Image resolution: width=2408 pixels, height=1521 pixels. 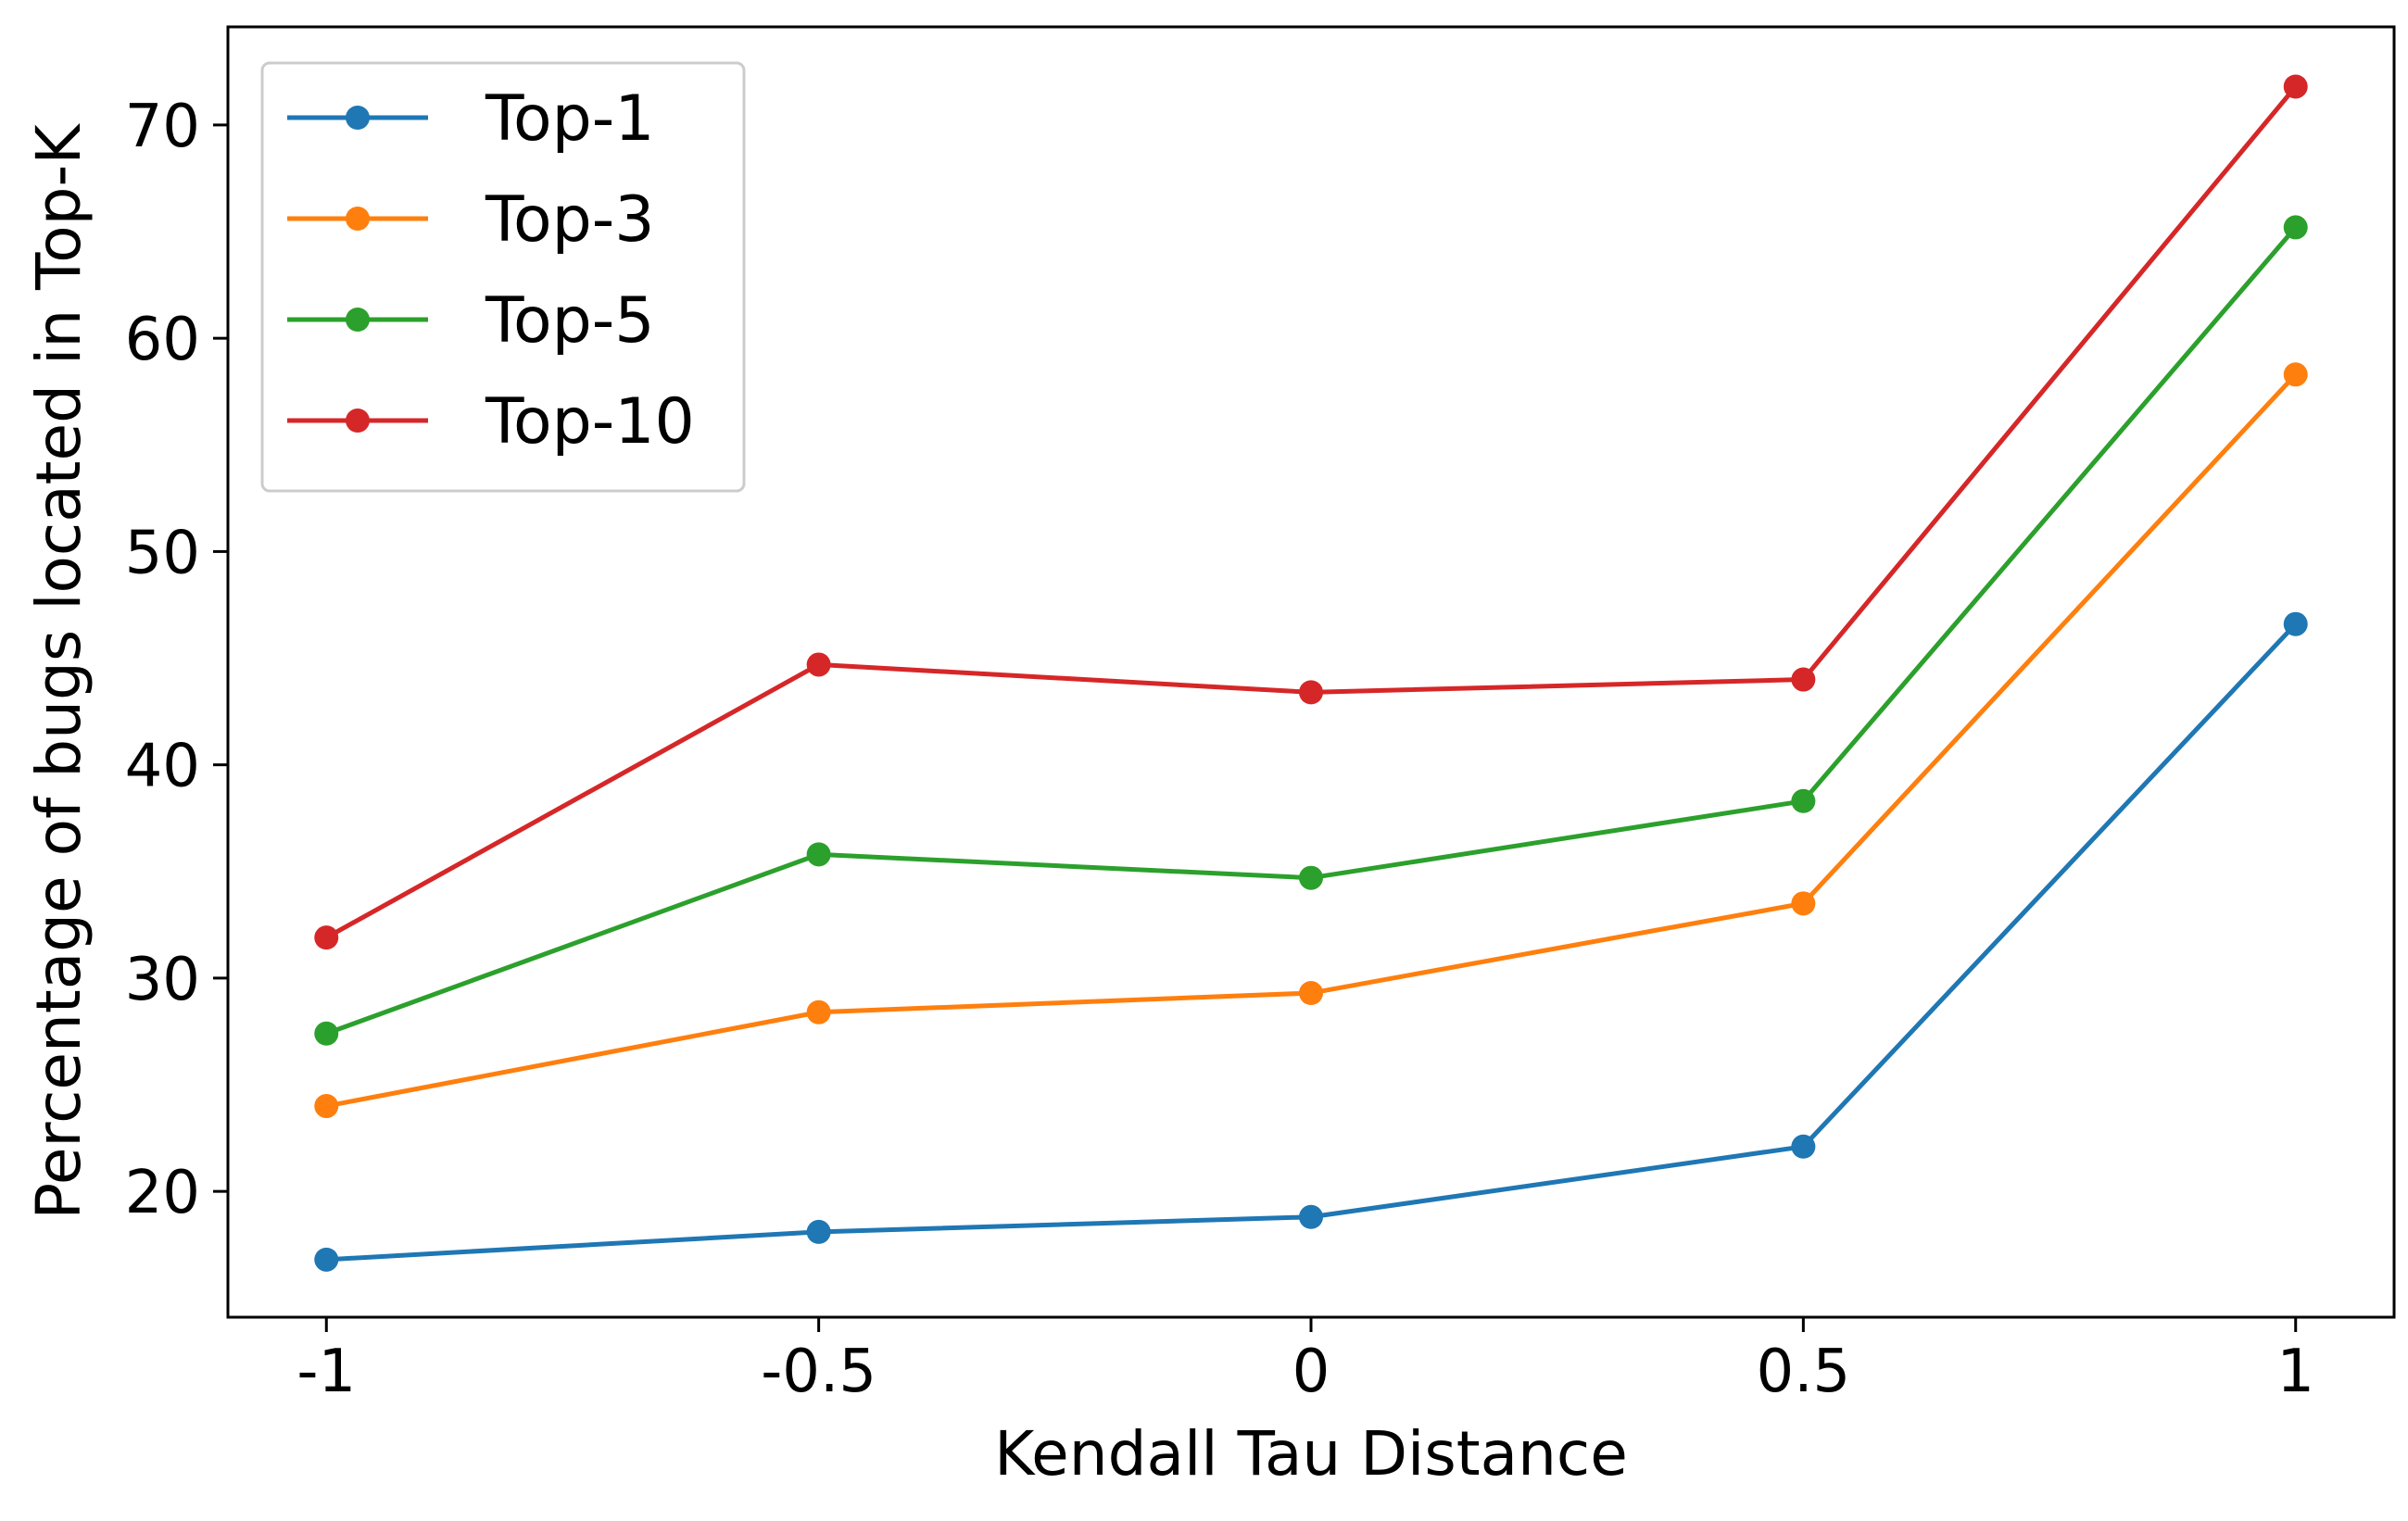 I want to click on x-axis-title: Kendall Tau Distance, so click(x=1311, y=1454).